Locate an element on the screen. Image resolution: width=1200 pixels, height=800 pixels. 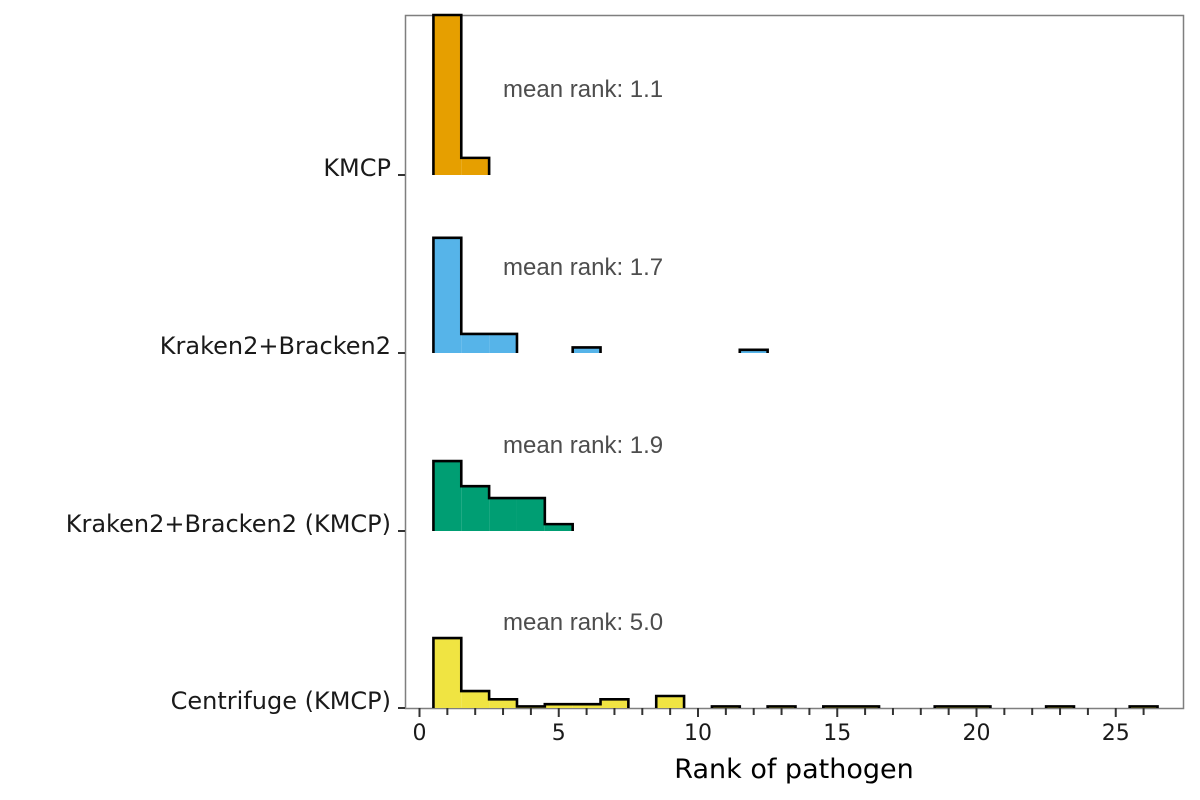
x-tick-label: 15 is located at coordinates (837, 733).